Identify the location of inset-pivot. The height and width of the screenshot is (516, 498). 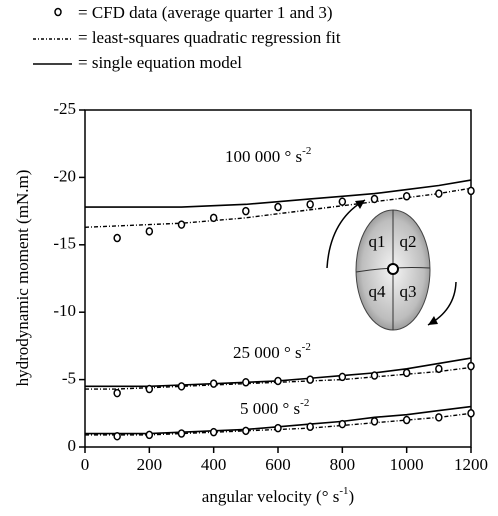
(393, 269).